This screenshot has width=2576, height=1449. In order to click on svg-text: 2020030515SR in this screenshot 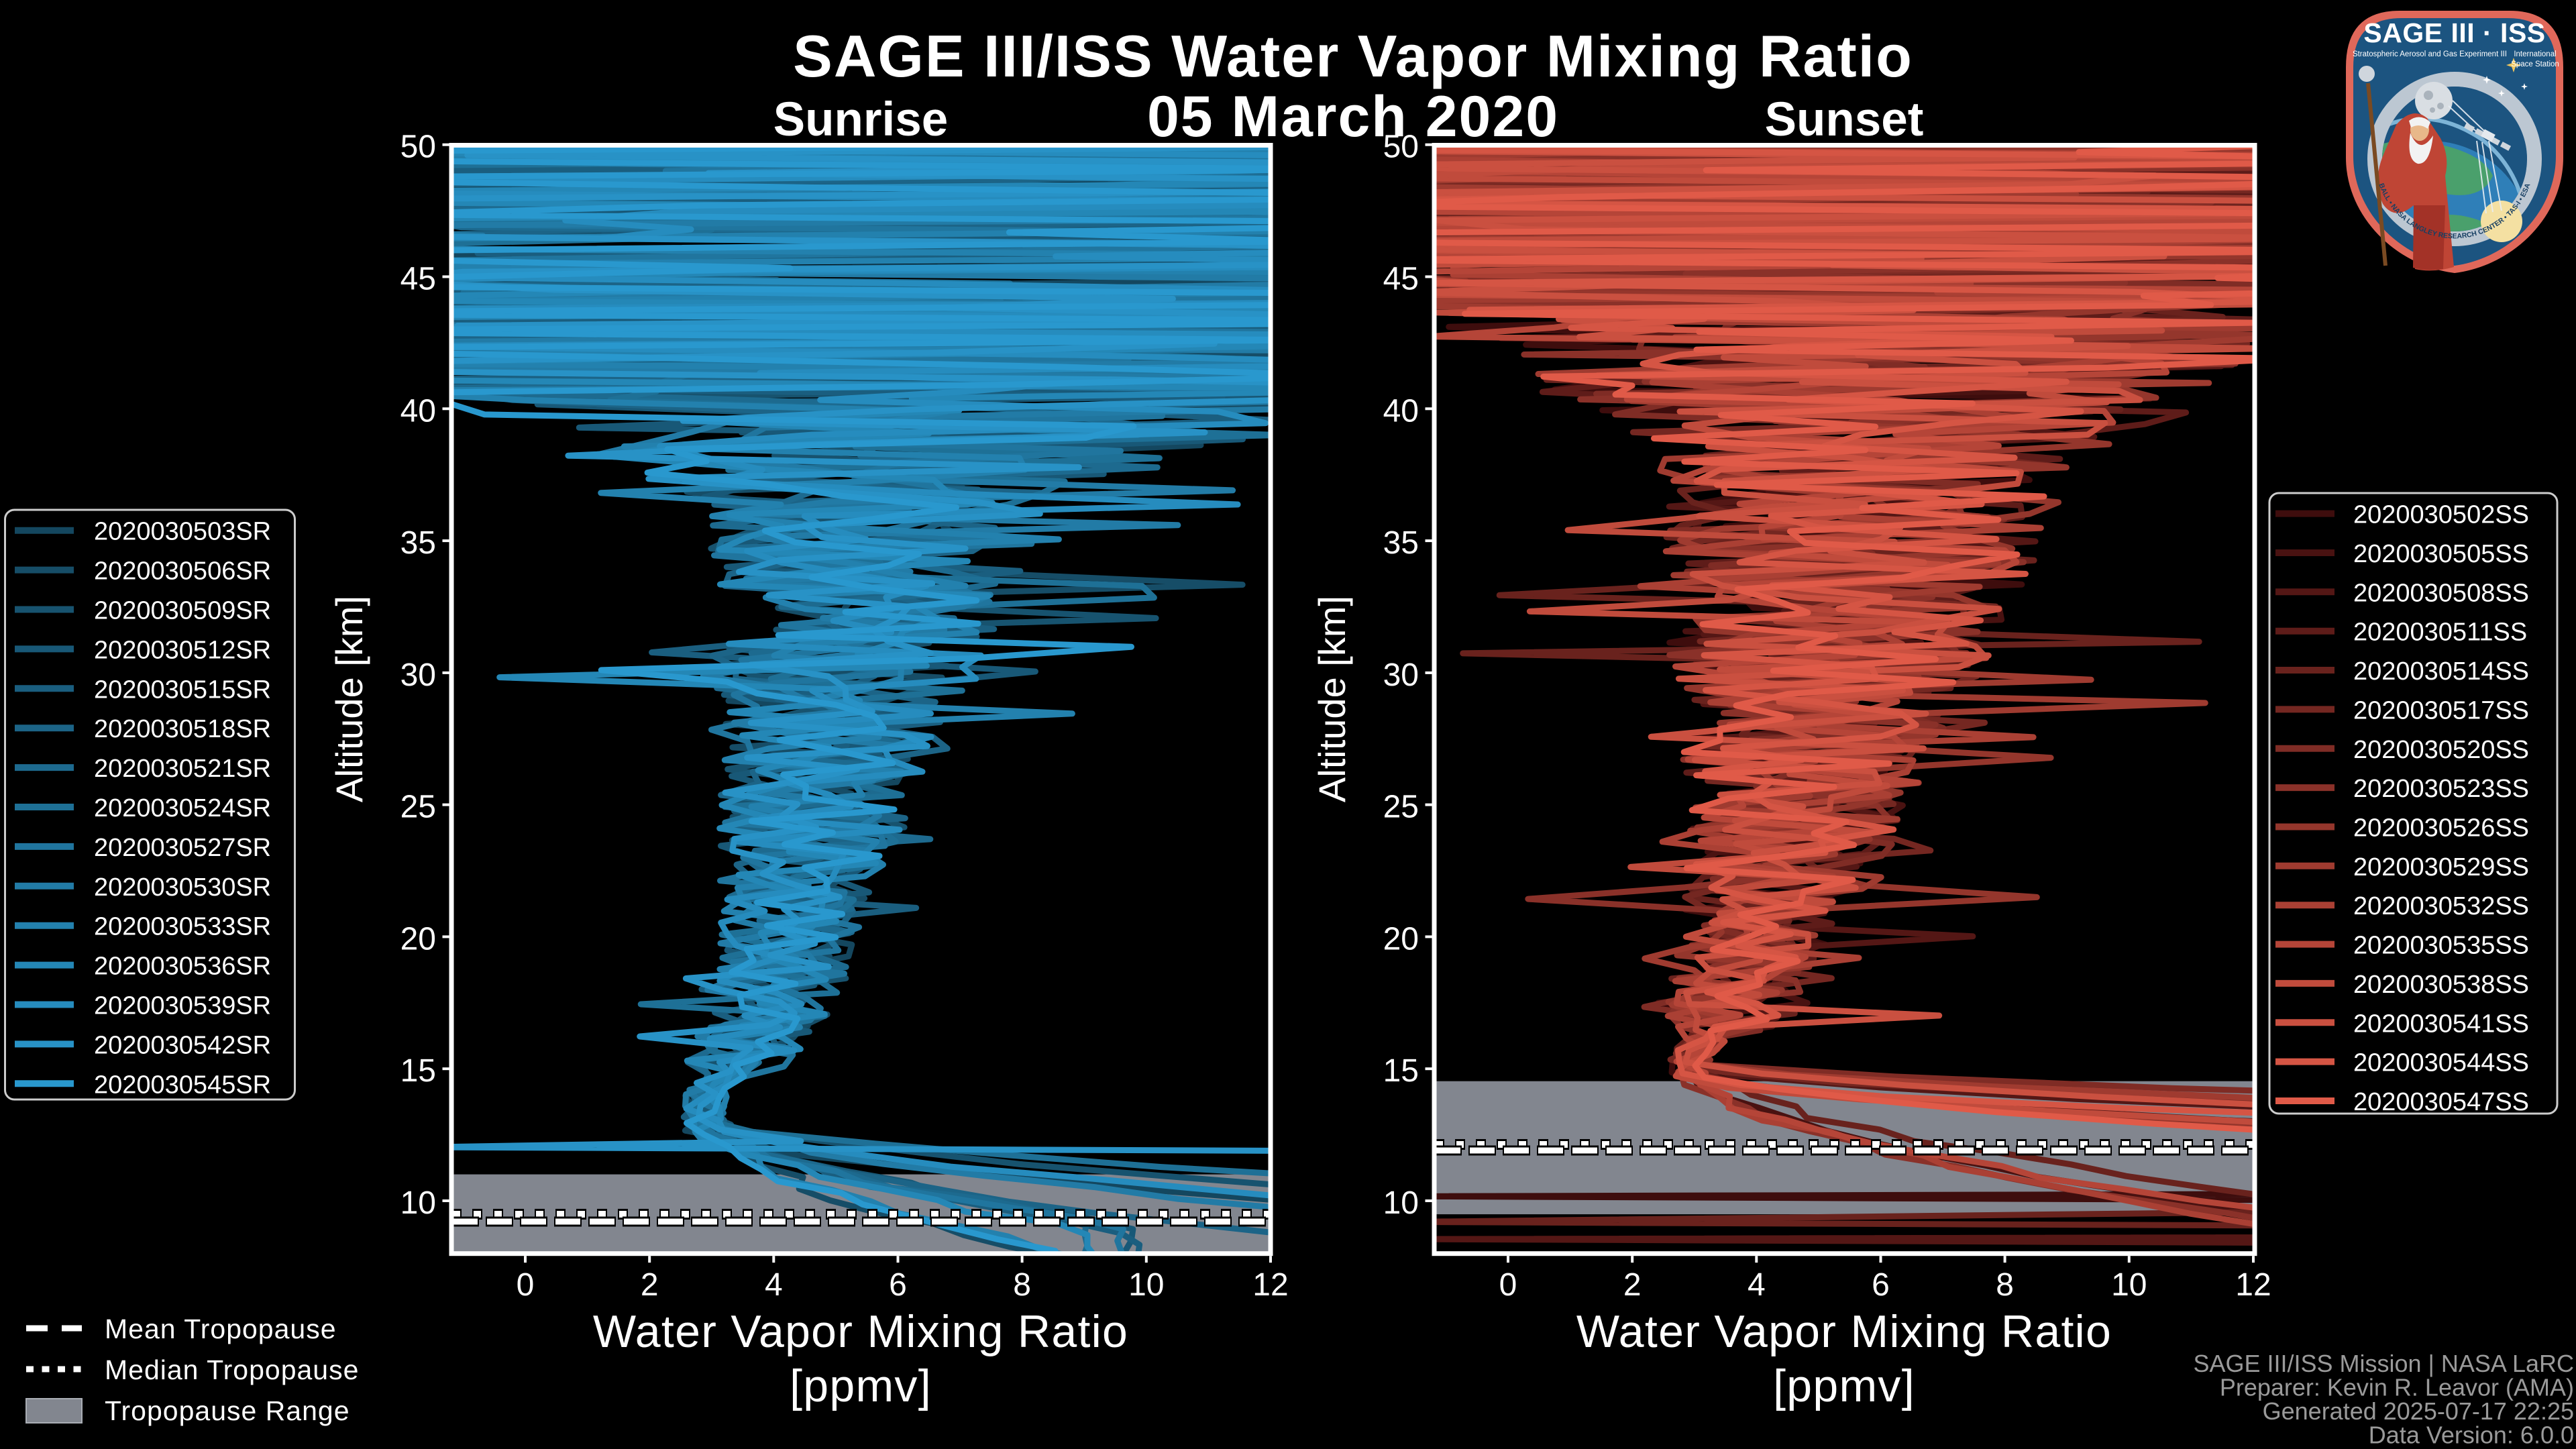, I will do `click(182, 690)`.